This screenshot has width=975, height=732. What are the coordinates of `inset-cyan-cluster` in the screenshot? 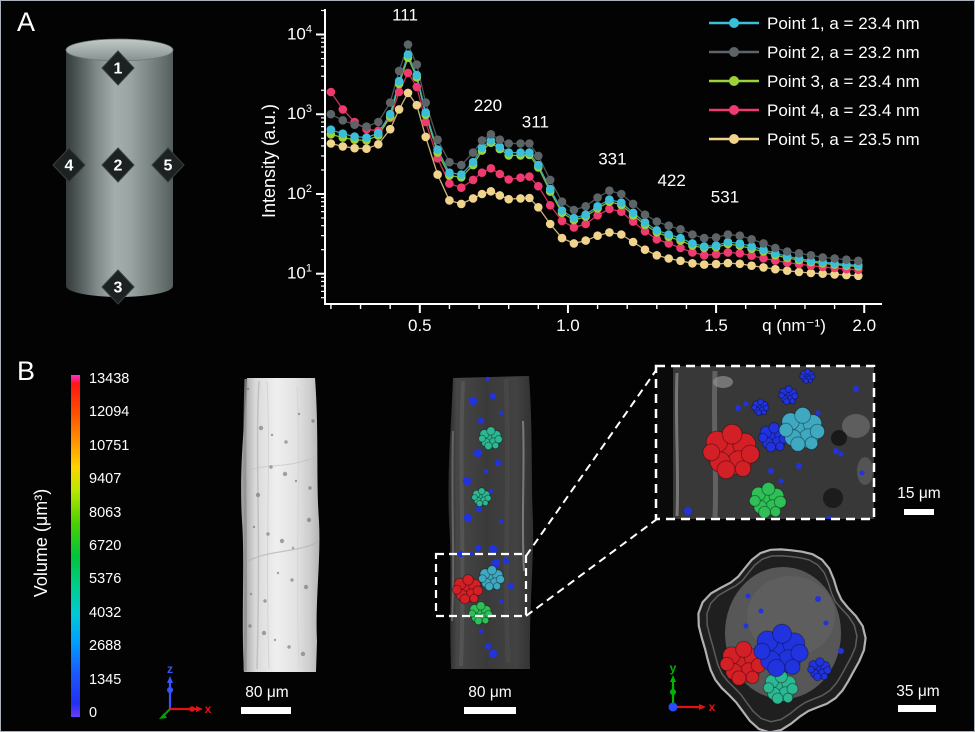 It's located at (802, 429).